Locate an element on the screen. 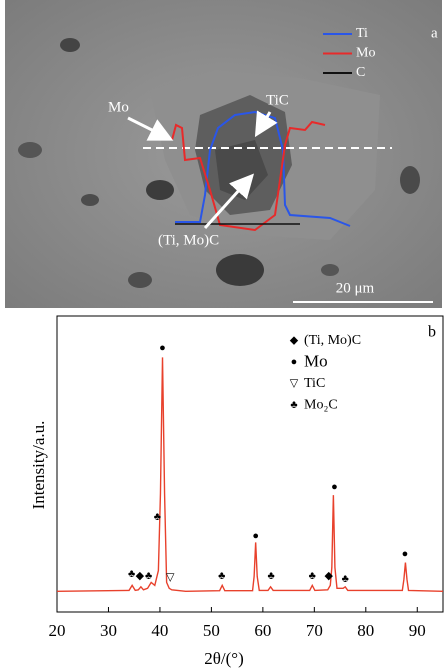 This screenshot has height=672, width=446. legend-label: C is located at coordinates (360, 72).